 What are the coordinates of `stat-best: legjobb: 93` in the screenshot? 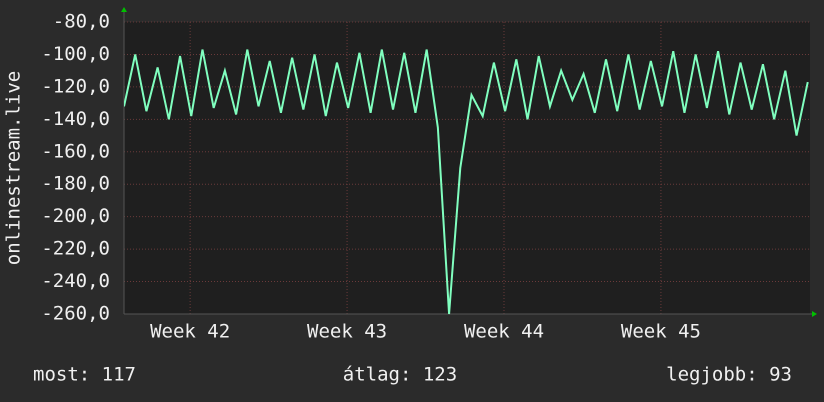 It's located at (729, 375).